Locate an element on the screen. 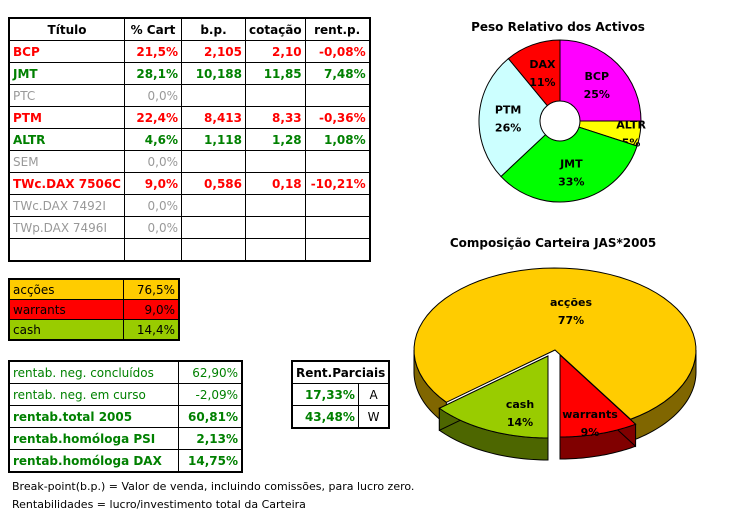  donut-label: PTM is located at coordinates (508, 110).